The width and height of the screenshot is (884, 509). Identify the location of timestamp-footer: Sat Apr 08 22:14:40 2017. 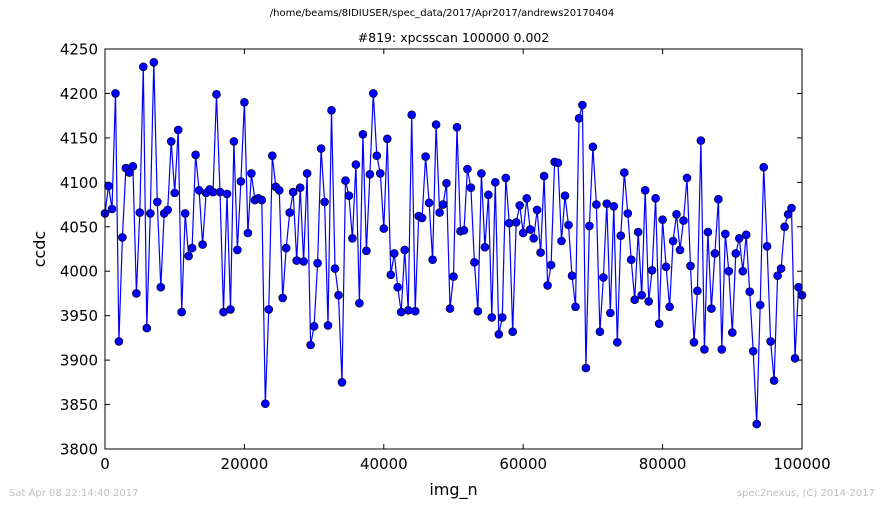
(74, 493).